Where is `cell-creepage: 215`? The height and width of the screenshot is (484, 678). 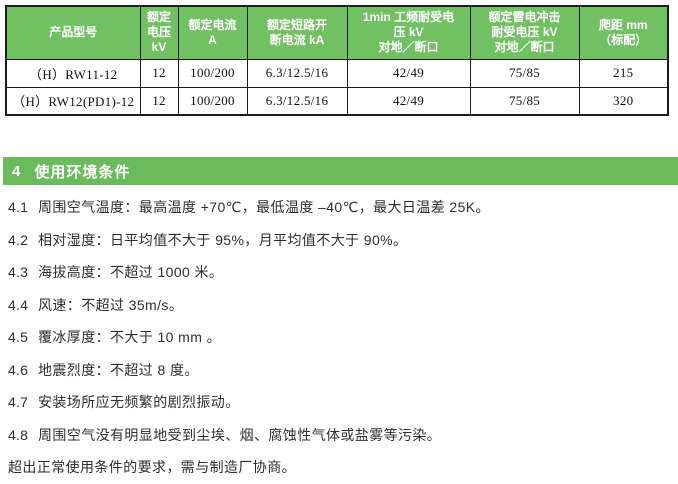 cell-creepage: 215 is located at coordinates (623, 73).